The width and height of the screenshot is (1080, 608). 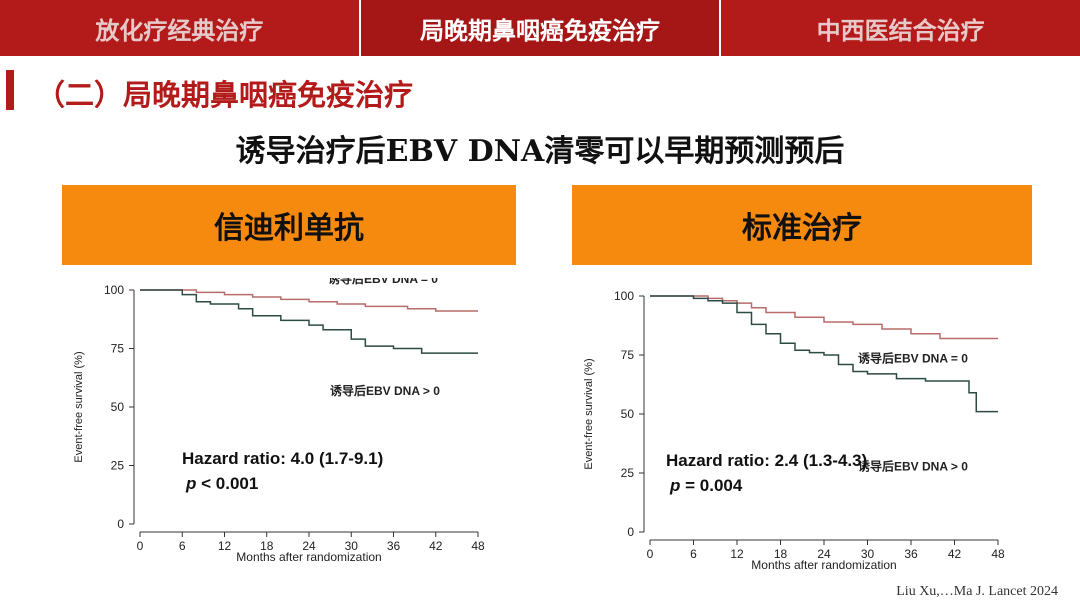 I want to click on panel-title-sintilimab: 信迪利单抗, so click(x=289, y=225).